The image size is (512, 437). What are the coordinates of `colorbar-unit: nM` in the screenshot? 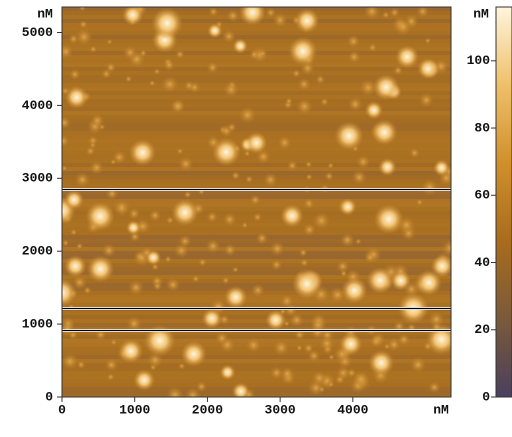 It's located at (481, 13).